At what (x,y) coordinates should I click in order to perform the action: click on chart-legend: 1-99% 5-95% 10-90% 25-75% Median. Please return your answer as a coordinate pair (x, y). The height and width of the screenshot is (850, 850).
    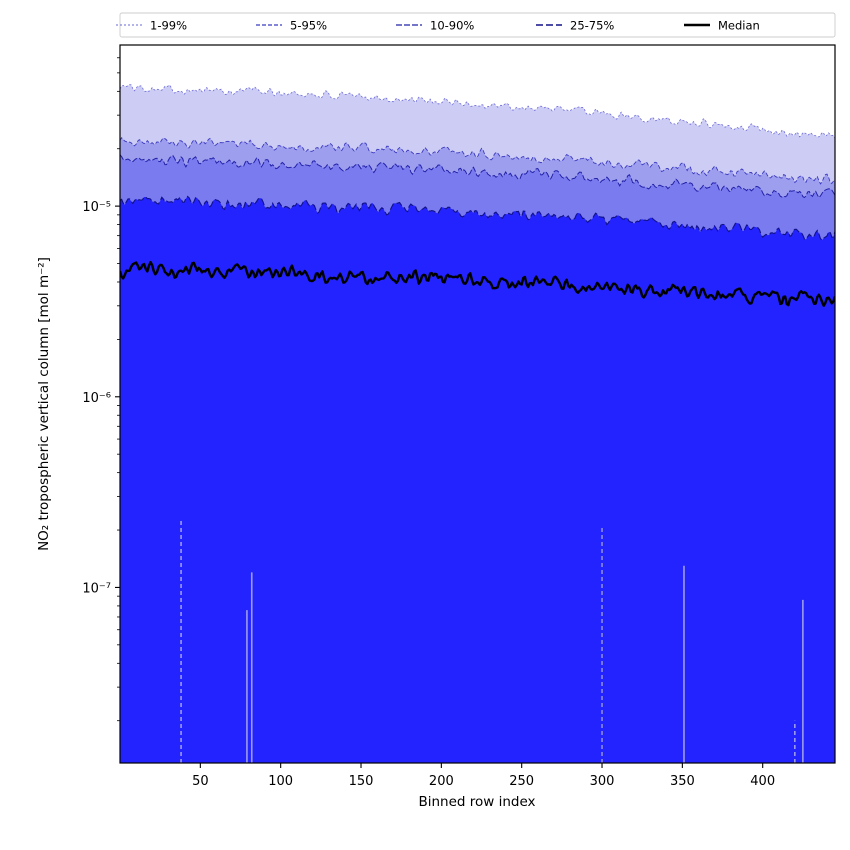
    Looking at the image, I should click on (476, 25).